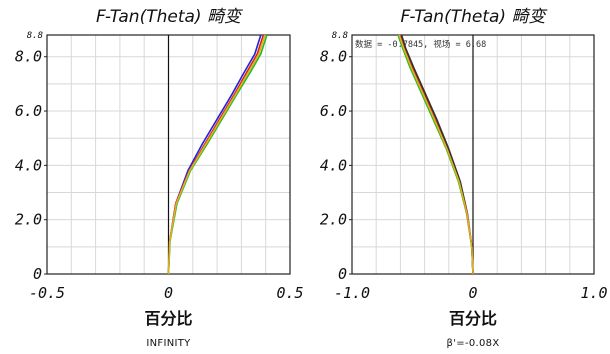 The height and width of the screenshot is (354, 610). I want to click on x-tick-label: -1.0, so click(352, 293).